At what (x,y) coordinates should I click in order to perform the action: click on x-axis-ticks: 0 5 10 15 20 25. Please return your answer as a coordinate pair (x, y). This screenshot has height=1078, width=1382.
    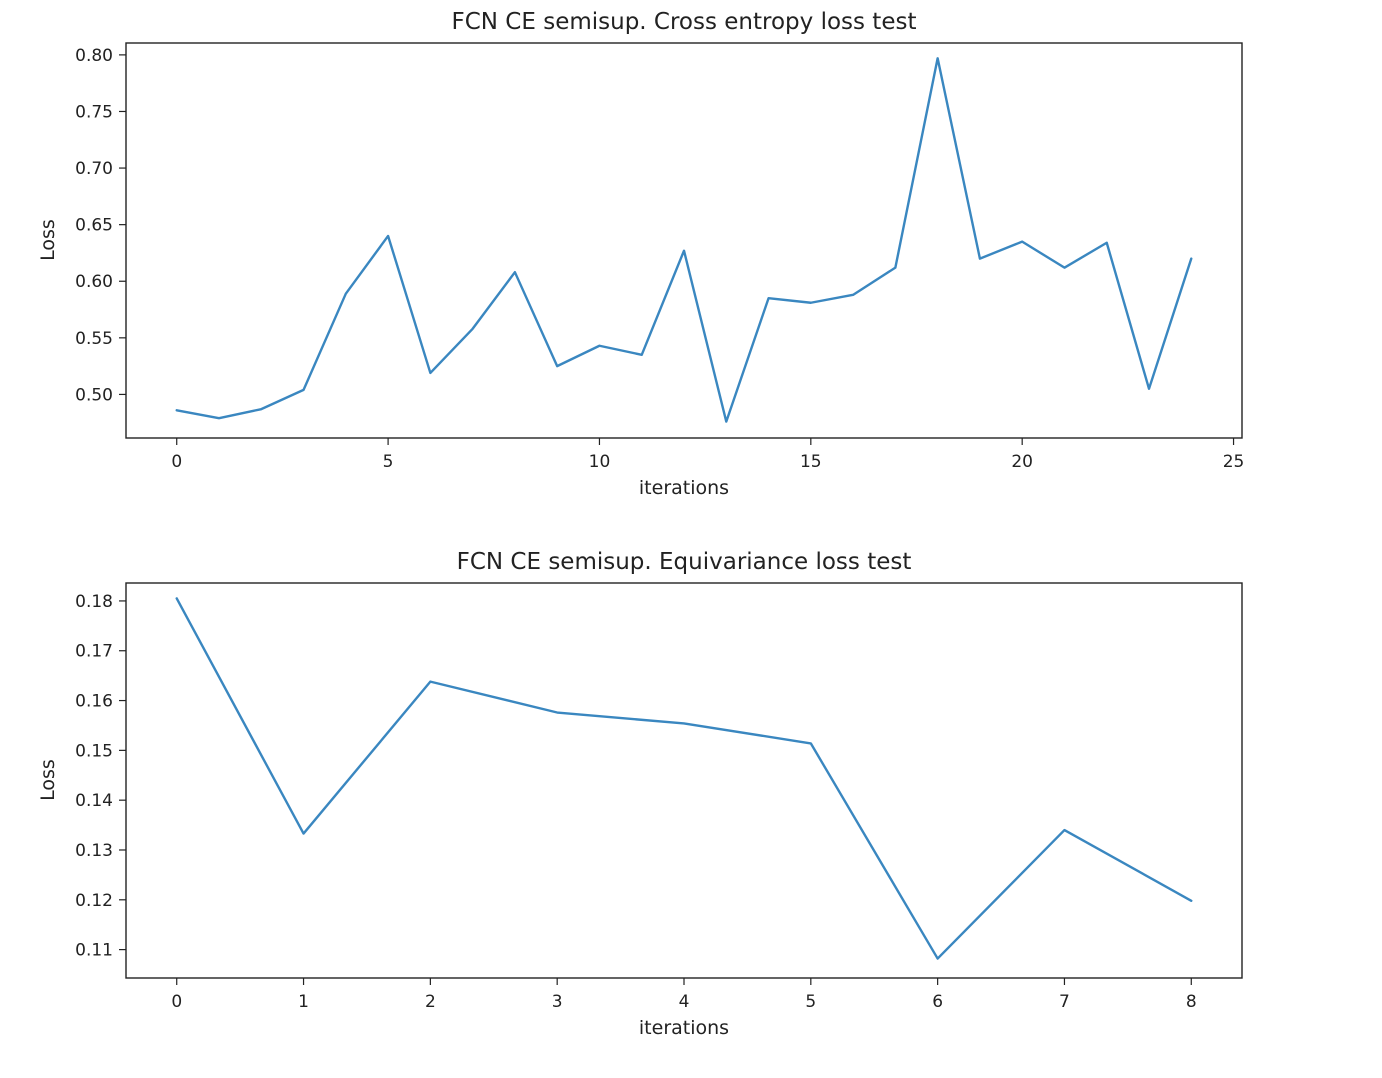
    Looking at the image, I should click on (707, 455).